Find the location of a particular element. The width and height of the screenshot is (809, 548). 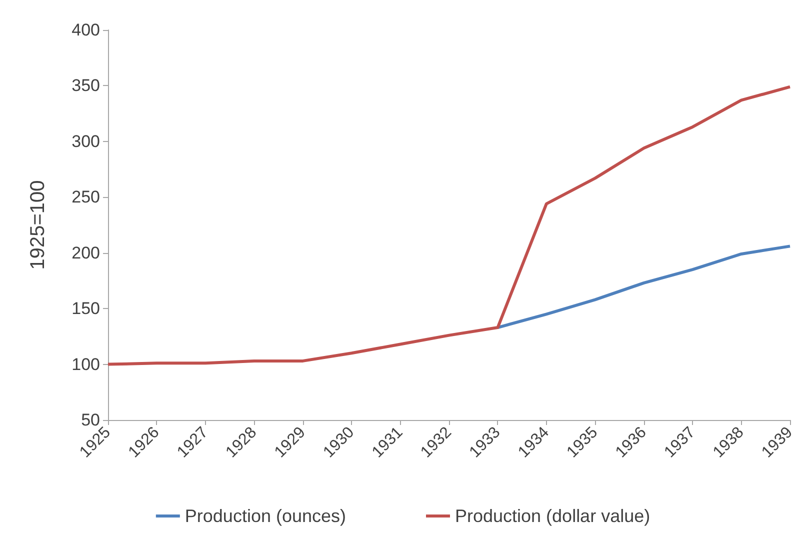

y-tick-label: 350 is located at coordinates (86, 86).